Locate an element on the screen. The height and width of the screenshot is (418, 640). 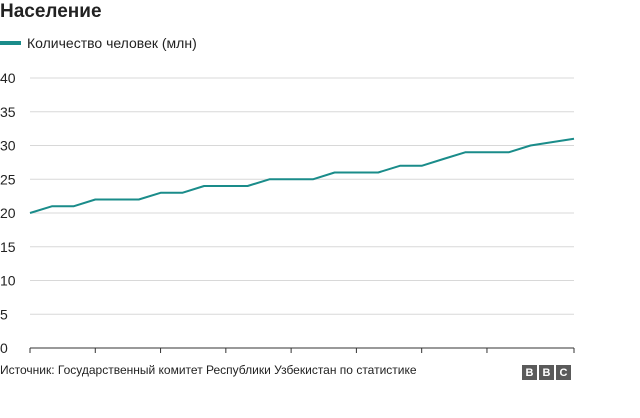
x-tick-label: 2009 is located at coordinates (421, 356).